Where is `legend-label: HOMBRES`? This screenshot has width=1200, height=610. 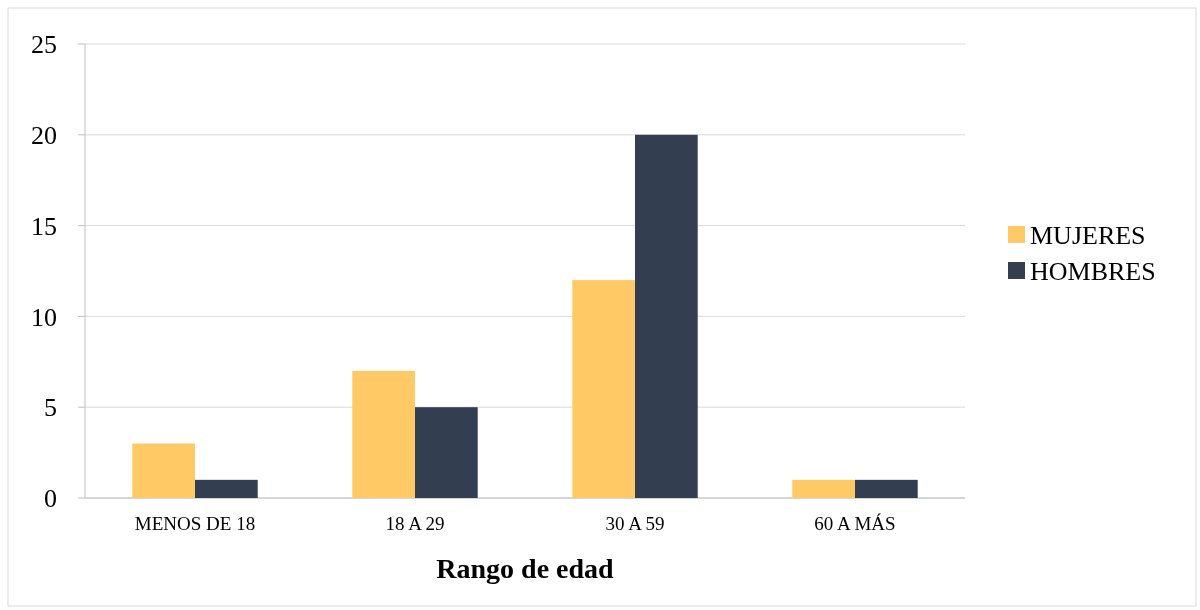 legend-label: HOMBRES is located at coordinates (1093, 272).